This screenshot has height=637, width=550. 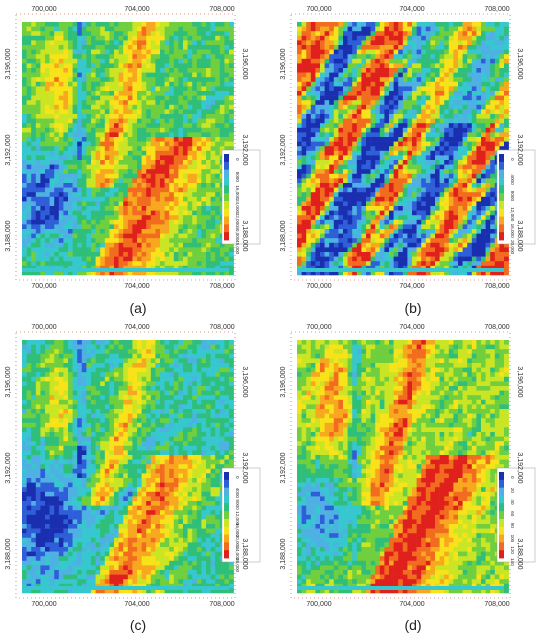 What do you see at coordinates (237, 233) in the screenshot?
I see `legend-tick-label: 40,000` at bounding box center [237, 233].